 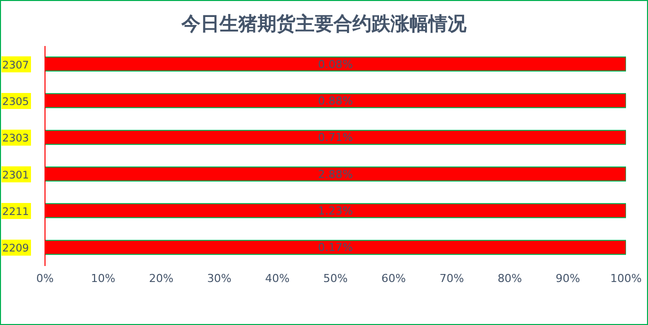 I want to click on x-tick-label: 100%, so click(x=626, y=278).